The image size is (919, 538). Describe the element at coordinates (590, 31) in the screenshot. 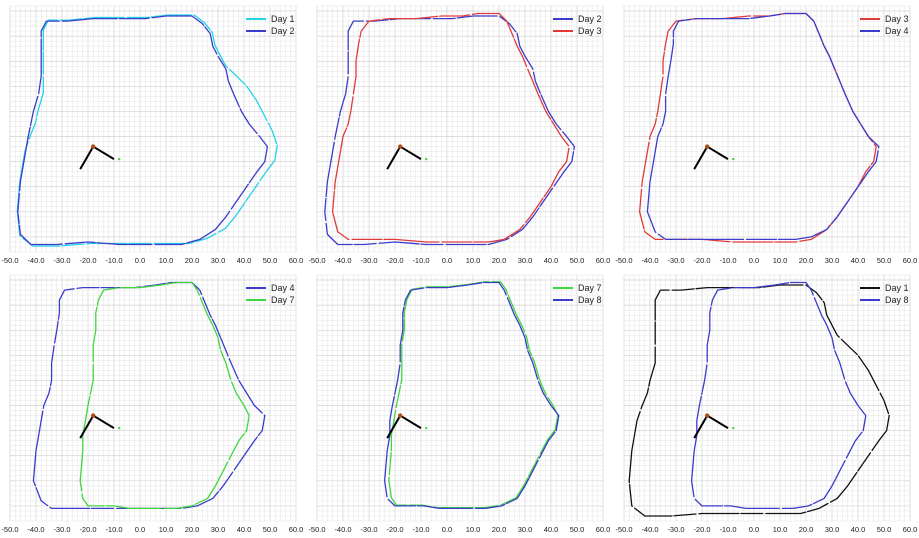

I see `legend-label: Day 3` at that location.